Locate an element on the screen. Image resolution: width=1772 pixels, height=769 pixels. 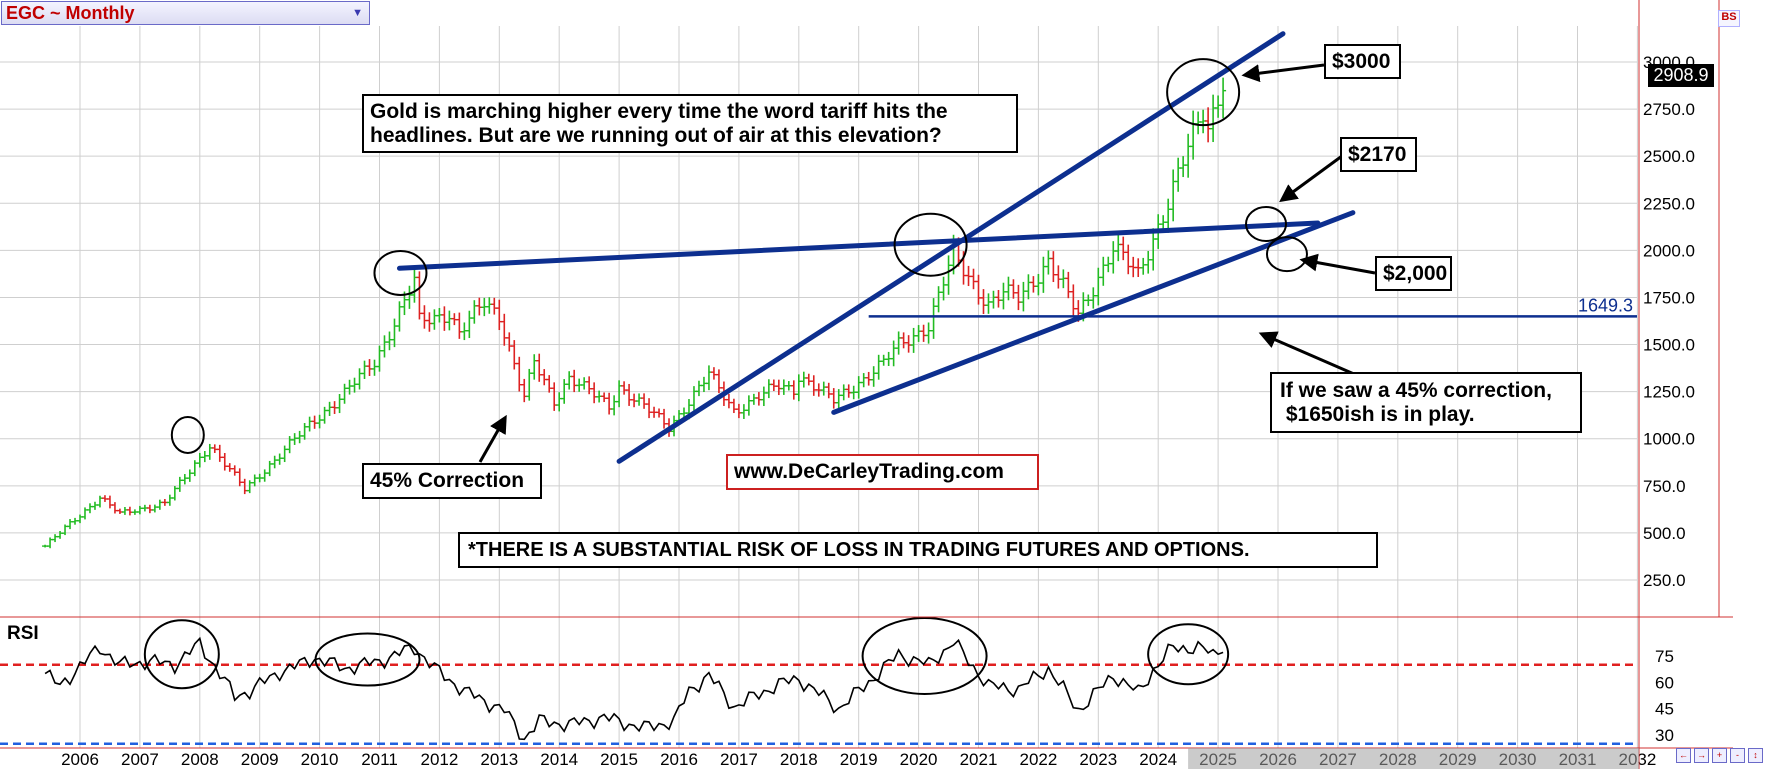
chart-nav-buttons: ← → + - ↕ is located at coordinates (1719, 755).